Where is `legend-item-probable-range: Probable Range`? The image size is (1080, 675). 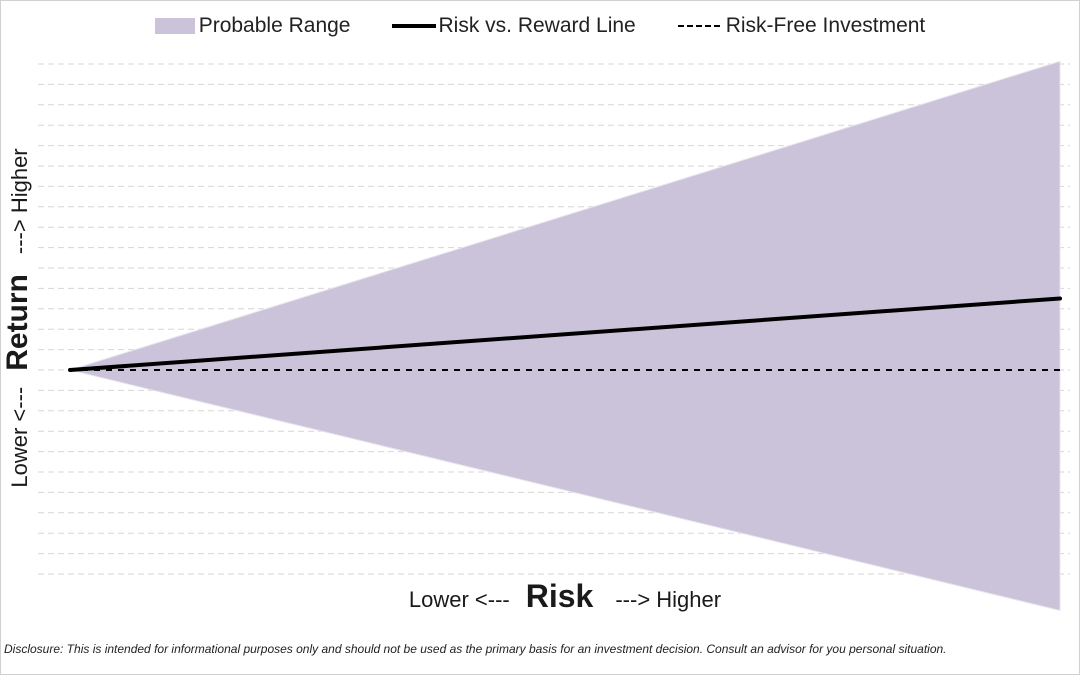
legend-item-probable-range: Probable Range is located at coordinates (252, 26).